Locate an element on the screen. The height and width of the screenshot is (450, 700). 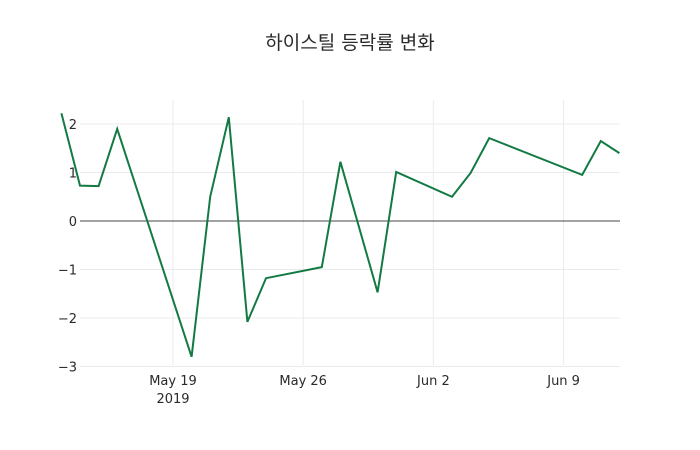
x-tick-label: May 26 is located at coordinates (303, 381).